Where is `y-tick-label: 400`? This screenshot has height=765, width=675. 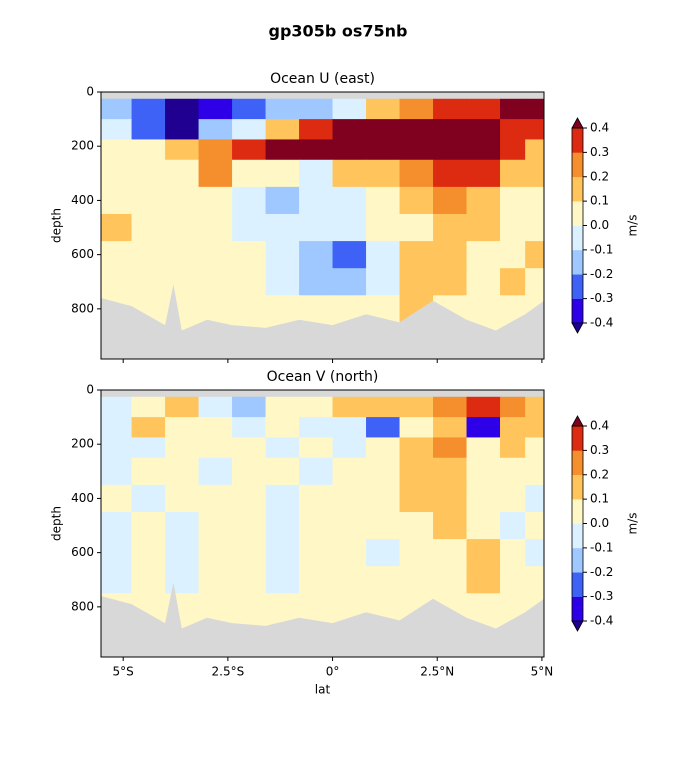 y-tick-label: 400 is located at coordinates (82, 498).